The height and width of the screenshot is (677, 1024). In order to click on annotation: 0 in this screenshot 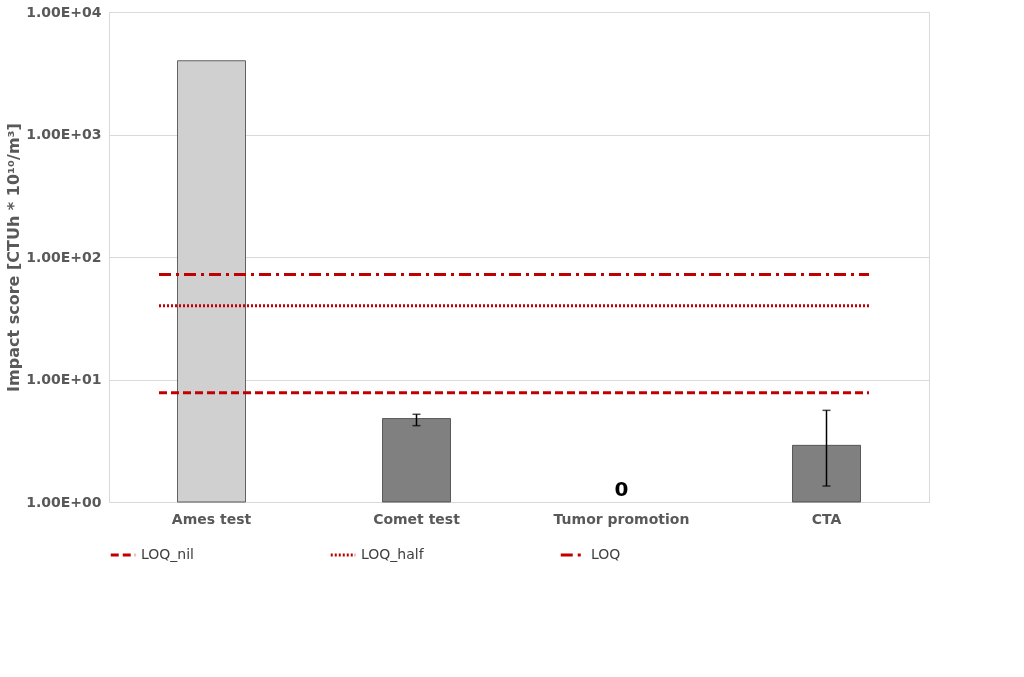, I will do `click(621, 489)`.